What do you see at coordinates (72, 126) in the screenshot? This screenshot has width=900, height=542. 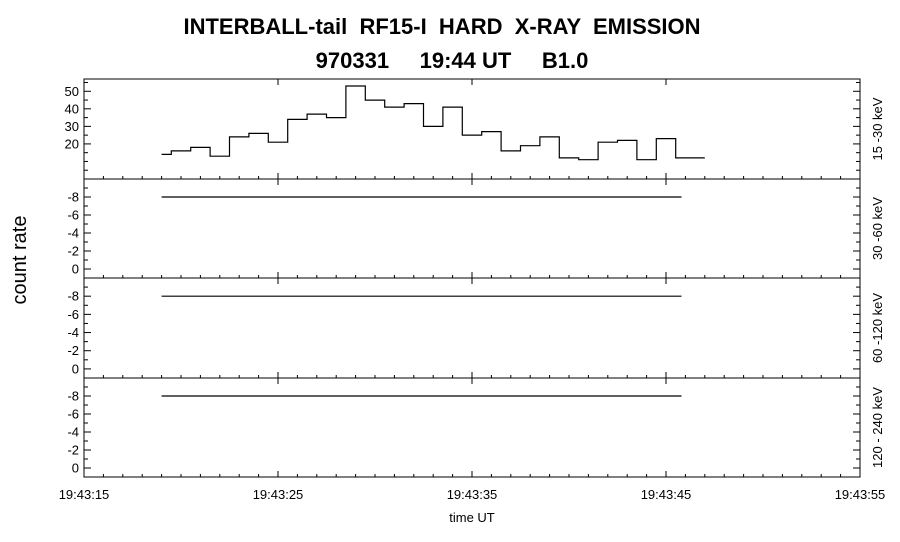 I see `y-tick-label: 30` at bounding box center [72, 126].